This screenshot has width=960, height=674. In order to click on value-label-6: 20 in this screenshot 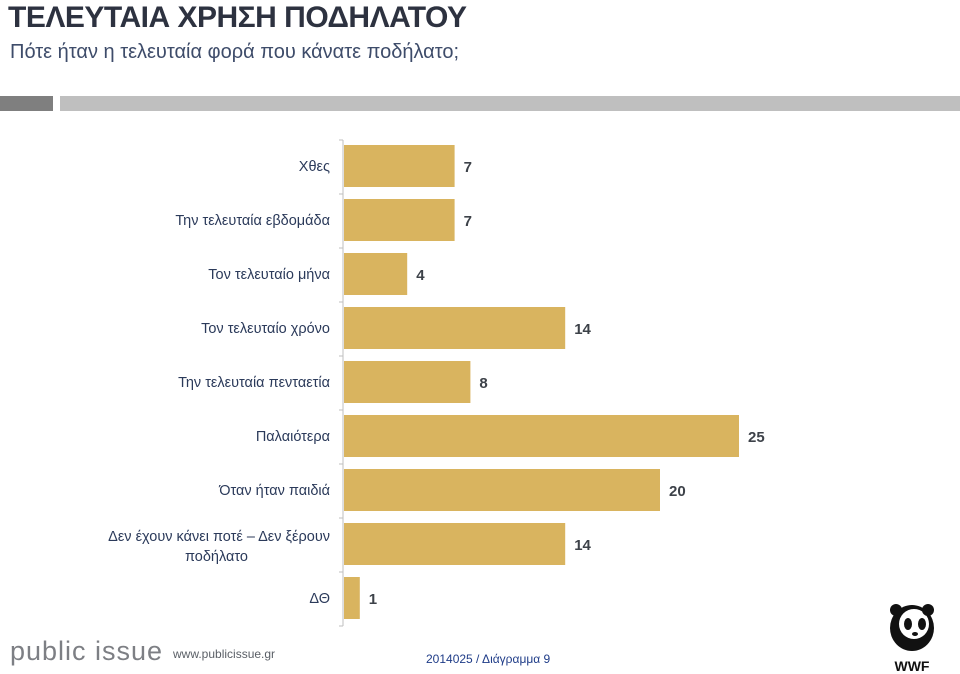, I will do `click(677, 491)`.